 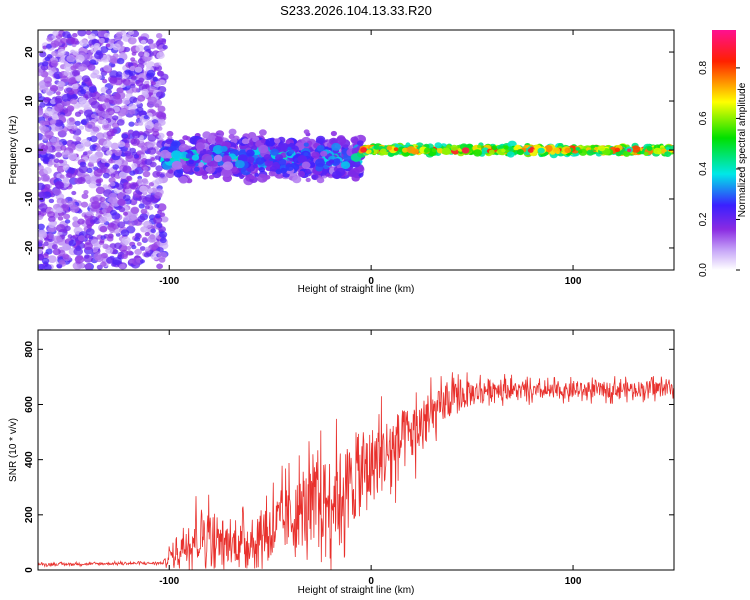 What do you see at coordinates (29, 404) in the screenshot?
I see `y-tick-label: 600` at bounding box center [29, 404].